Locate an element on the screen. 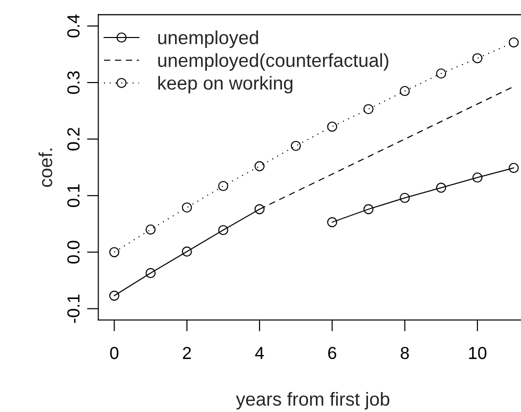 This screenshot has width=521, height=412. x-tick-label: 0 is located at coordinates (114, 353).